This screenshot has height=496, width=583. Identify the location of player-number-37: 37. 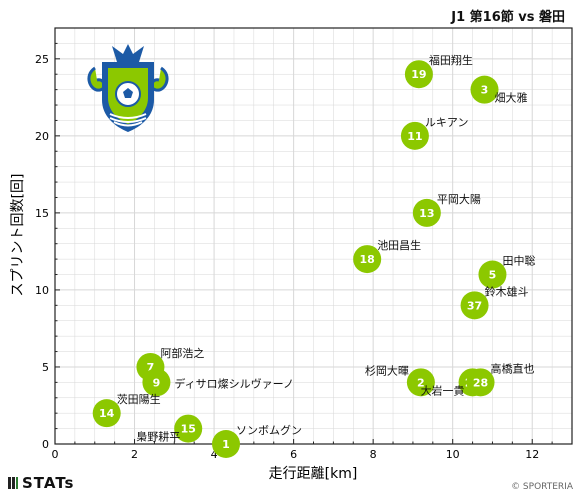
(474, 305).